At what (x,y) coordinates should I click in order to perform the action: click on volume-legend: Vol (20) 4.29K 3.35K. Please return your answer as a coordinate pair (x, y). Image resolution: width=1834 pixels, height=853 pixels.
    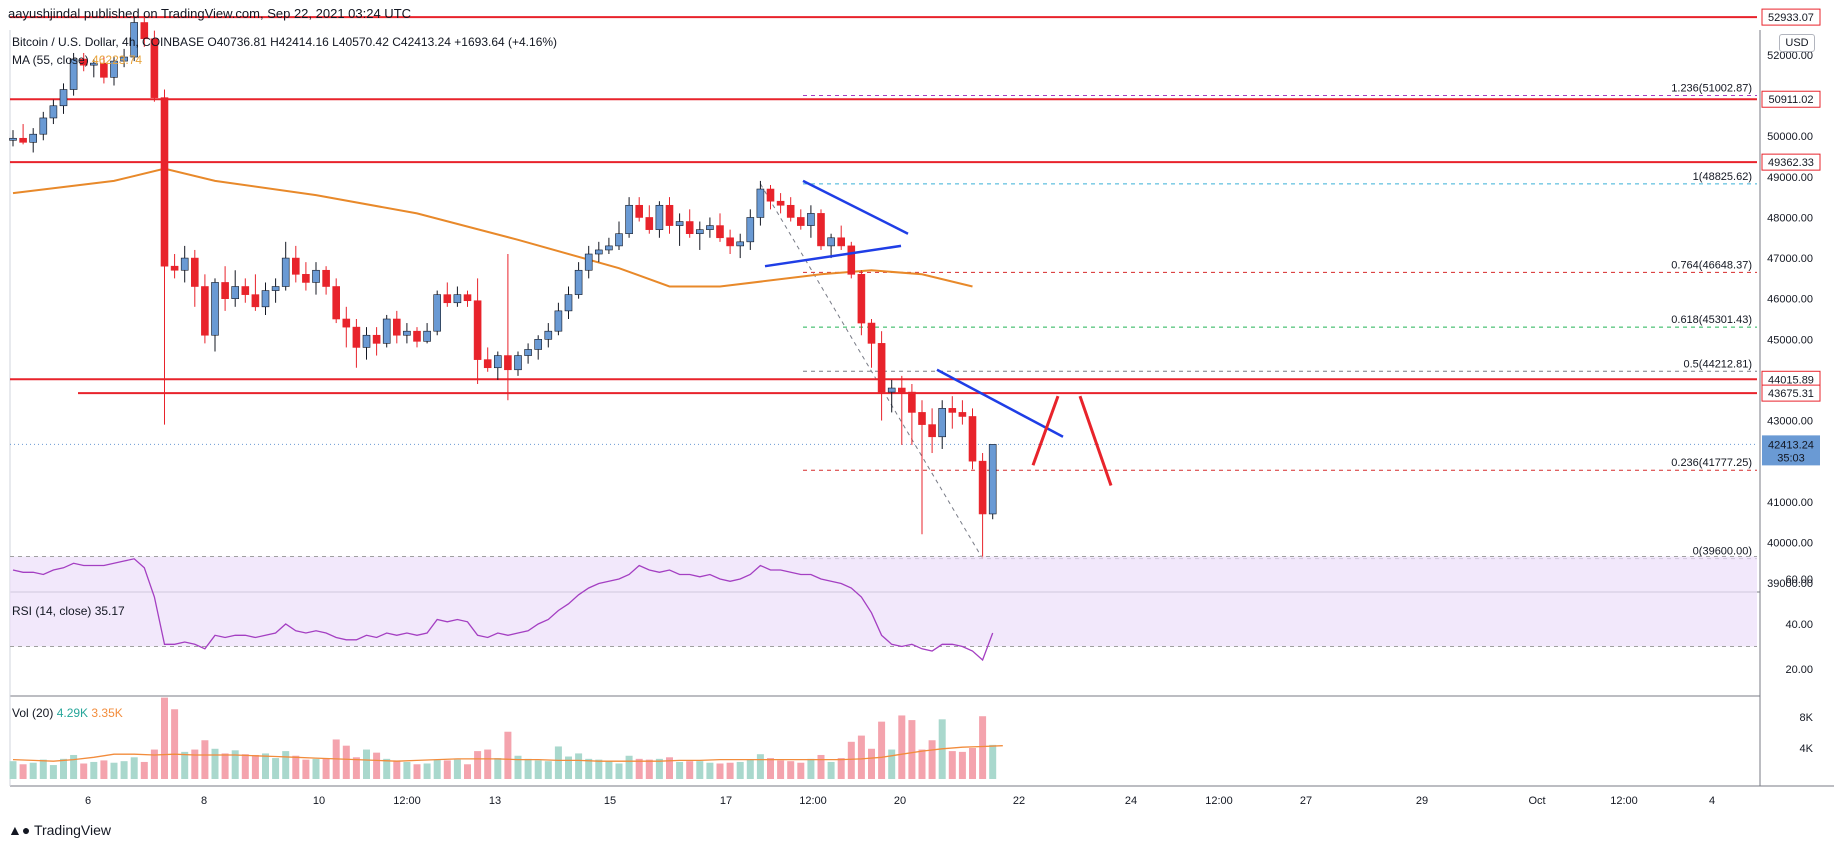
    Looking at the image, I should click on (67, 713).